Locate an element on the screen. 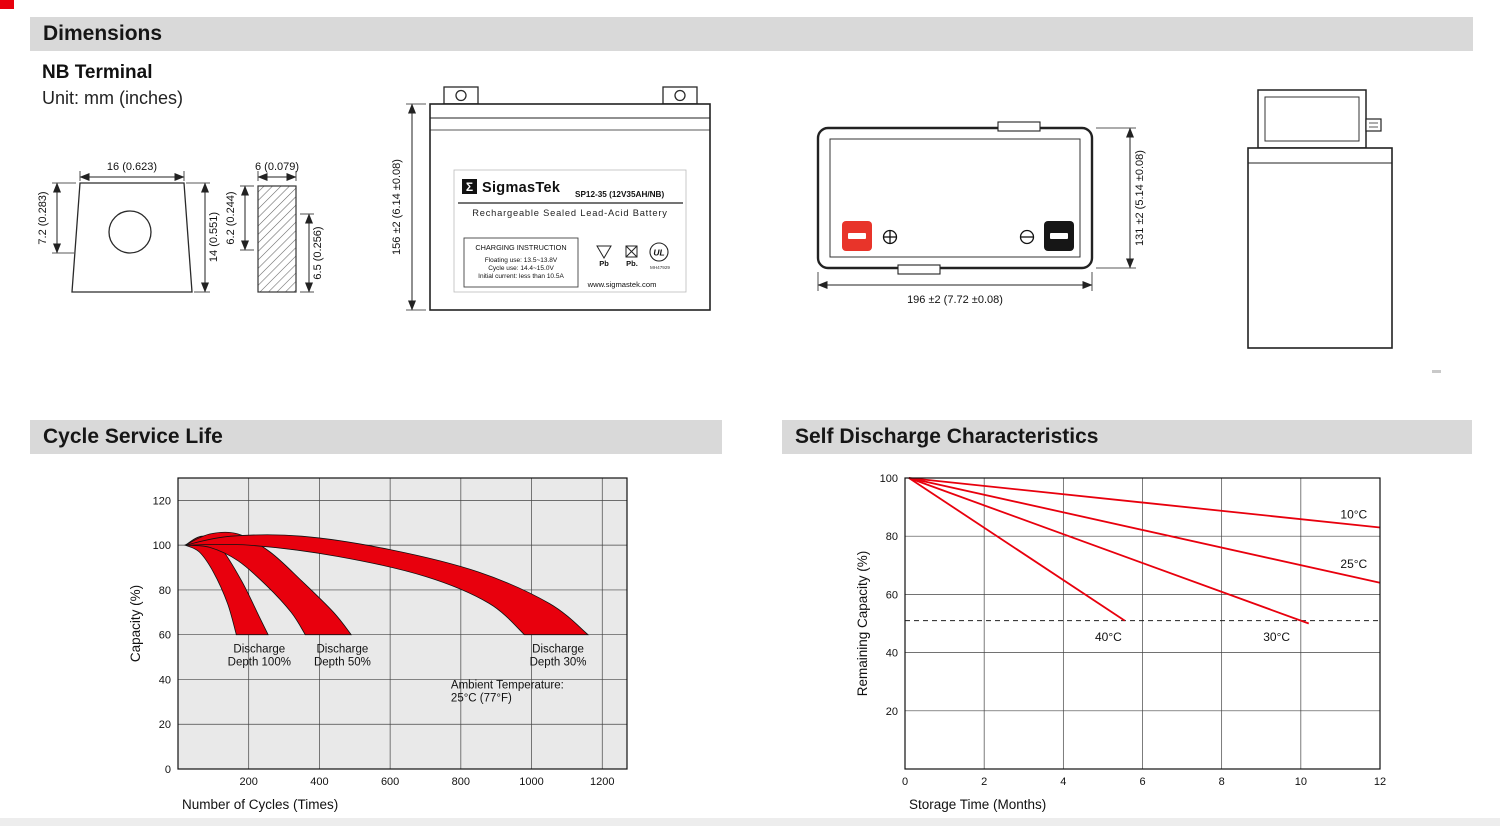 The width and height of the screenshot is (1500, 827). section-header-cycle-service-life: Cycle Service Life is located at coordinates (376, 437).